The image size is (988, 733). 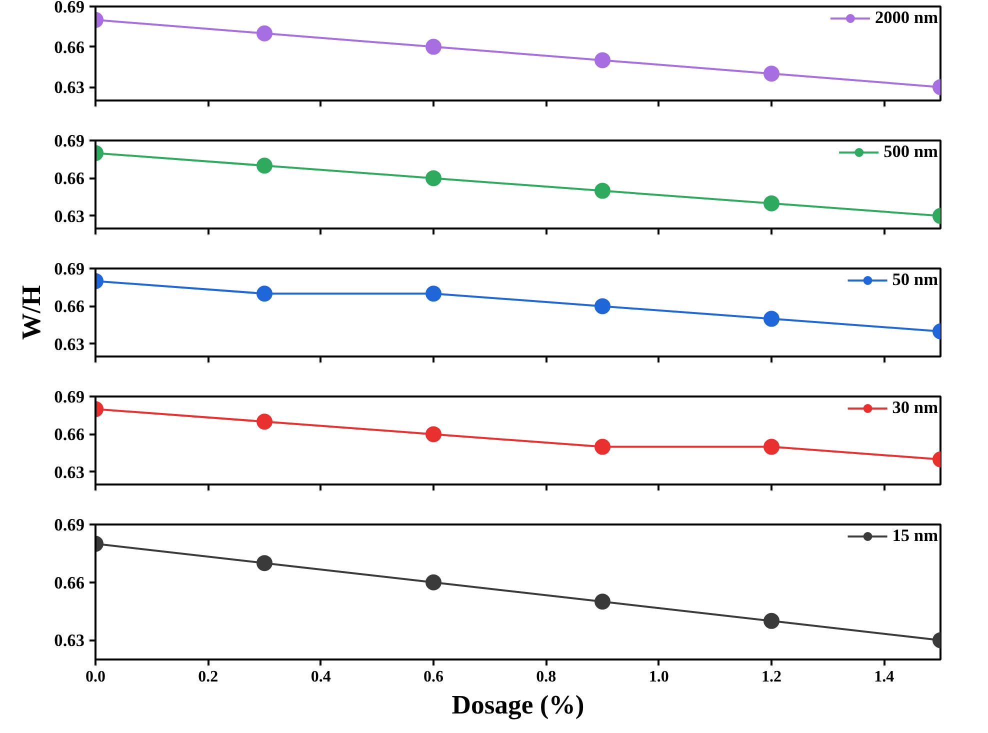 I want to click on legend-label: 500 nm, so click(x=911, y=152).